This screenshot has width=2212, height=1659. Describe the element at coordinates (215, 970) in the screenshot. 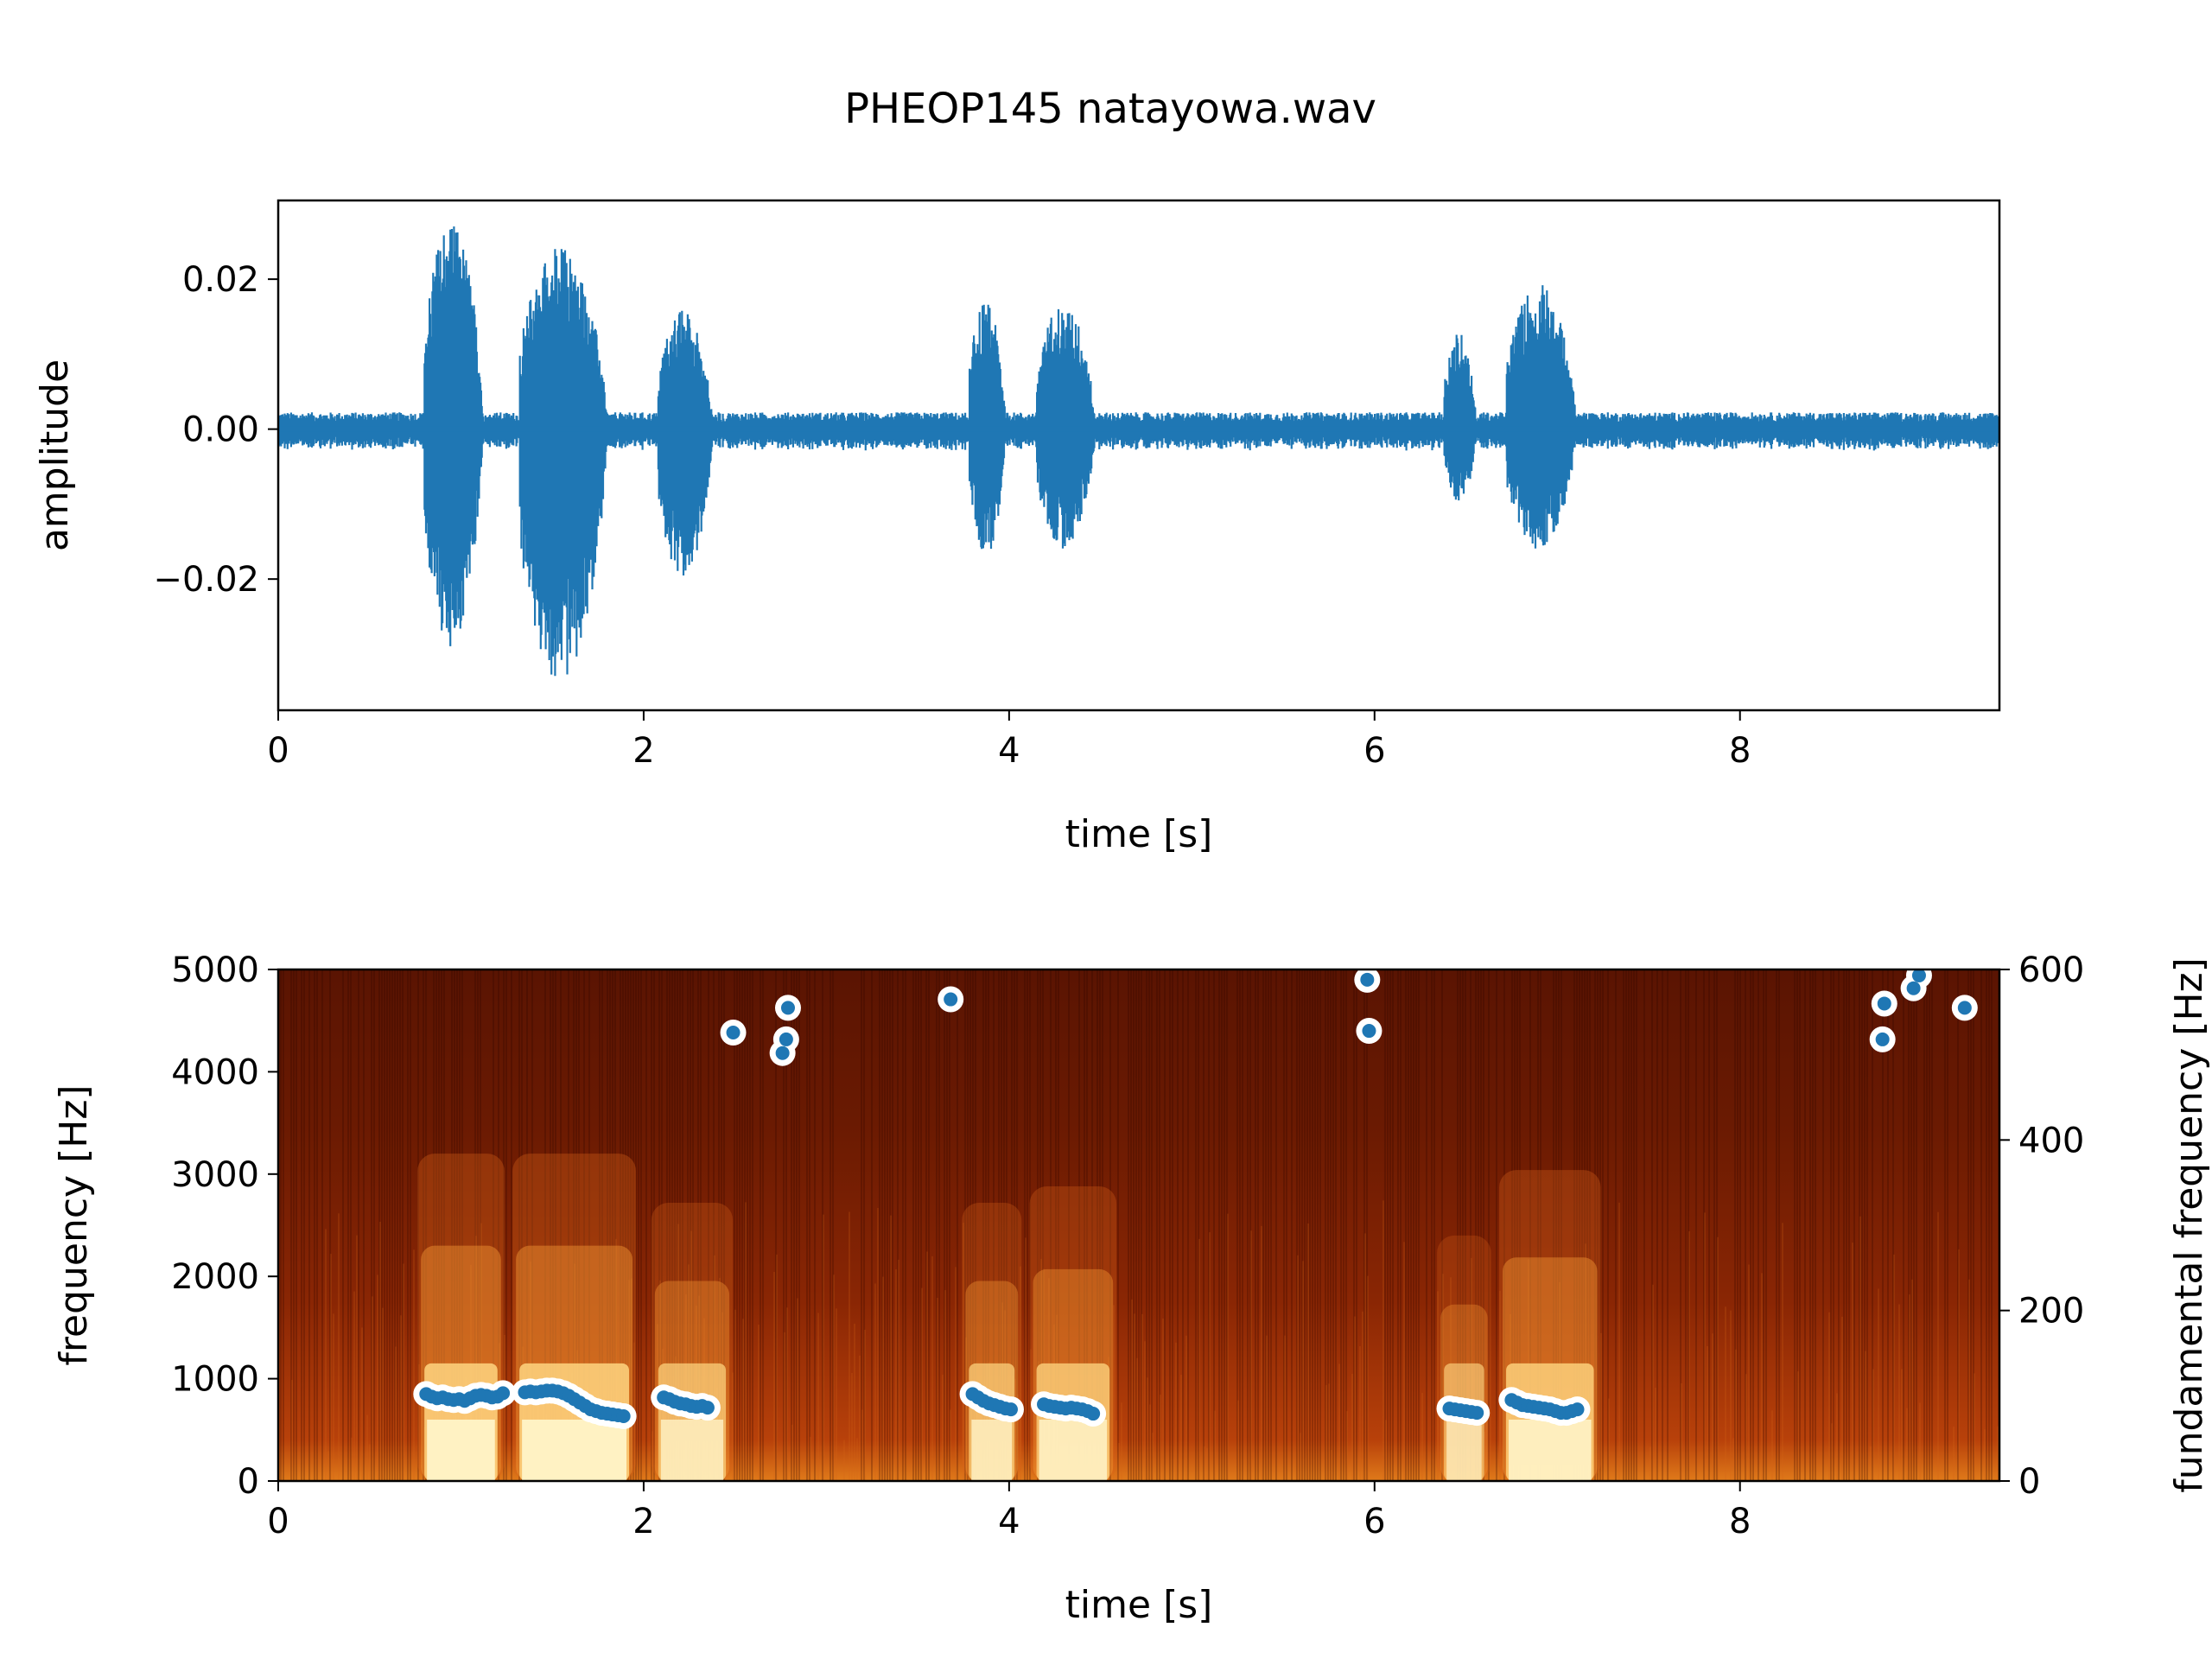

I see `spectrogram-y-tick-label: 5000` at that location.